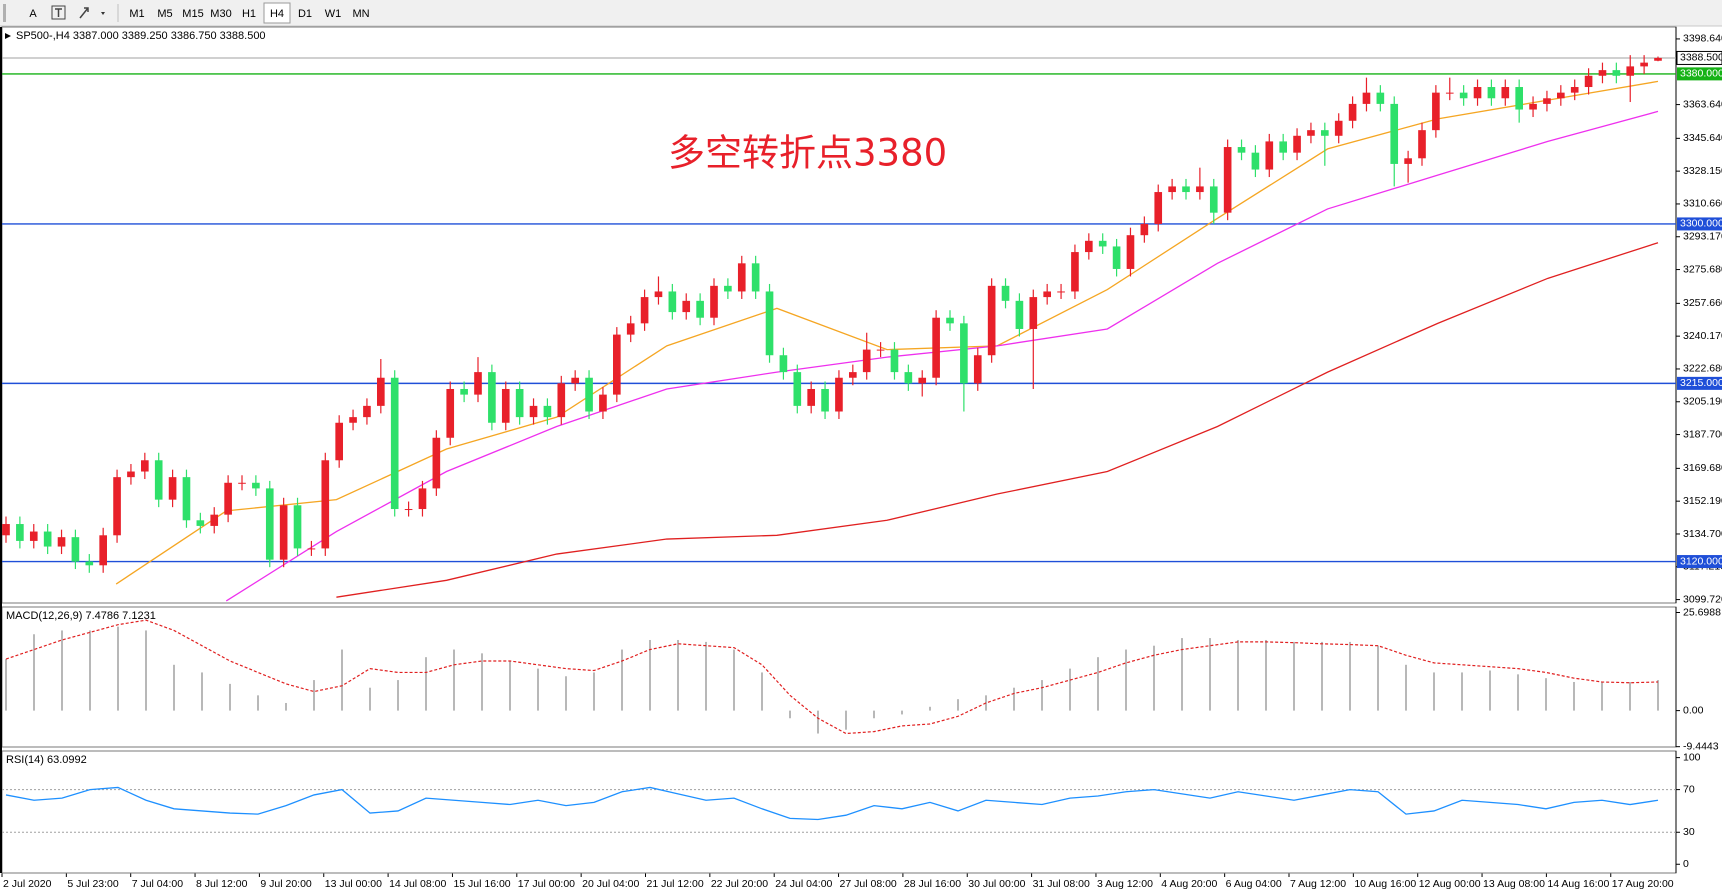 This screenshot has height=893, width=1722. I want to click on y-tick-label: 3293.170, so click(1702, 237).